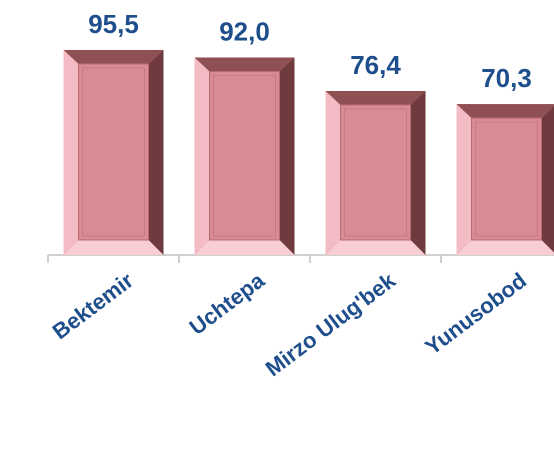 This screenshot has width=554, height=450. Describe the element at coordinates (244, 31) in the screenshot. I see `value-label: 92,0` at that location.